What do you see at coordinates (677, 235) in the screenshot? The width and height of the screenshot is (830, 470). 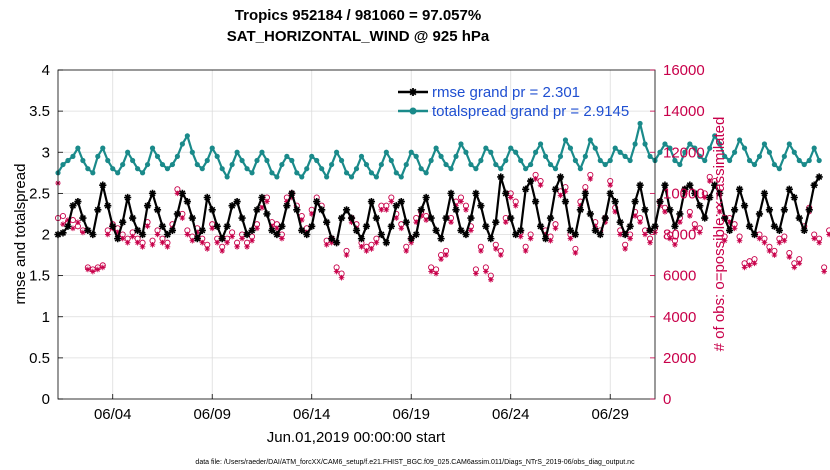 I see `y-ticks-right: 0 2000 4000 6000 8000 10000 12000 14000 16000` at bounding box center [677, 235].